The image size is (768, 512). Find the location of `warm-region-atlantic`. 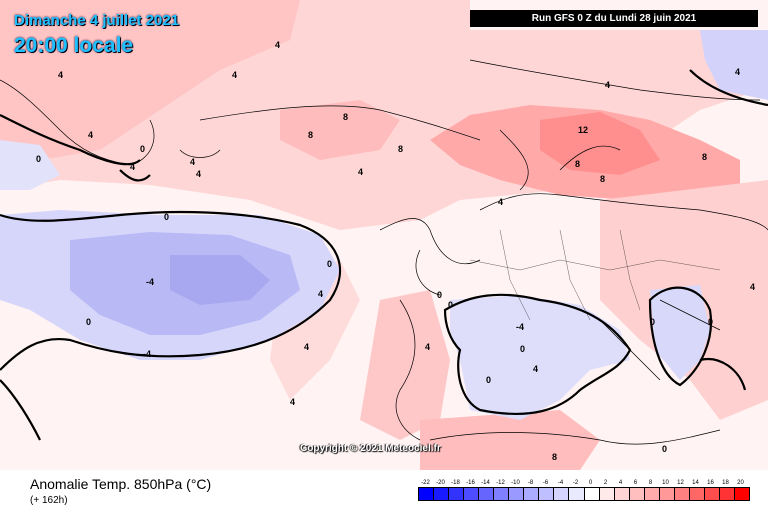

warm-region-atlantic is located at coordinates (340, 130).